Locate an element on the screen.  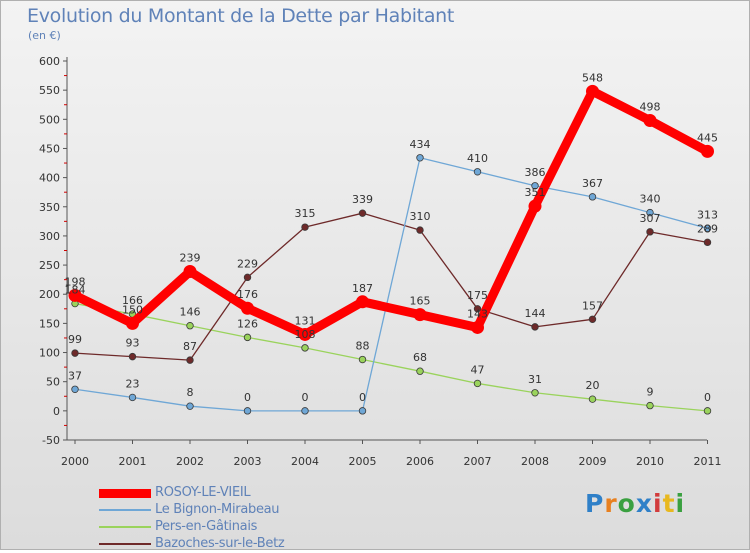
data-label-1: 410 is located at coordinates (477, 158).